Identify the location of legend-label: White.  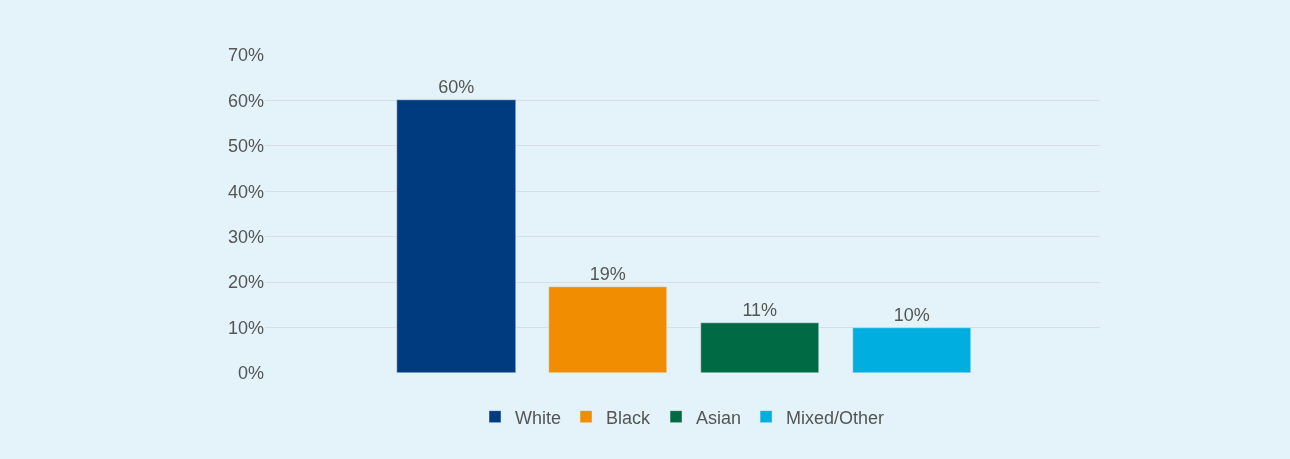
(538, 417).